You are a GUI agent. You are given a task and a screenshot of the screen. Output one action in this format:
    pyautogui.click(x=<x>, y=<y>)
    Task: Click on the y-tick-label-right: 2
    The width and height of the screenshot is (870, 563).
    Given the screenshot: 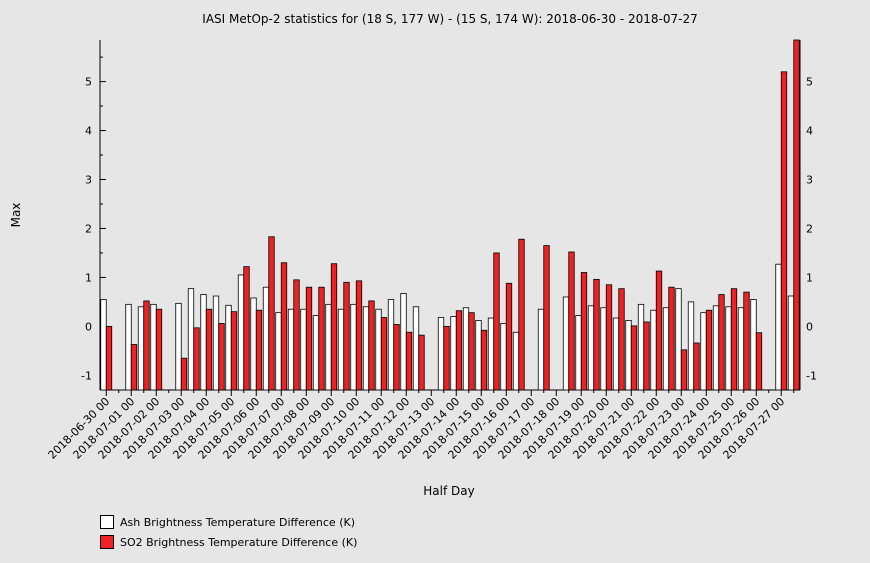 What is the action you would take?
    pyautogui.click(x=809, y=228)
    